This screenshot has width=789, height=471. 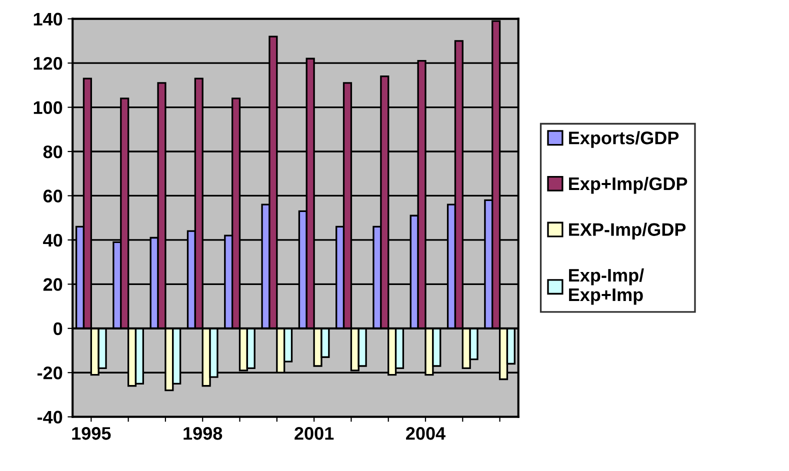 What do you see at coordinates (426, 433) in the screenshot?
I see `x-tick-label: 2004` at bounding box center [426, 433].